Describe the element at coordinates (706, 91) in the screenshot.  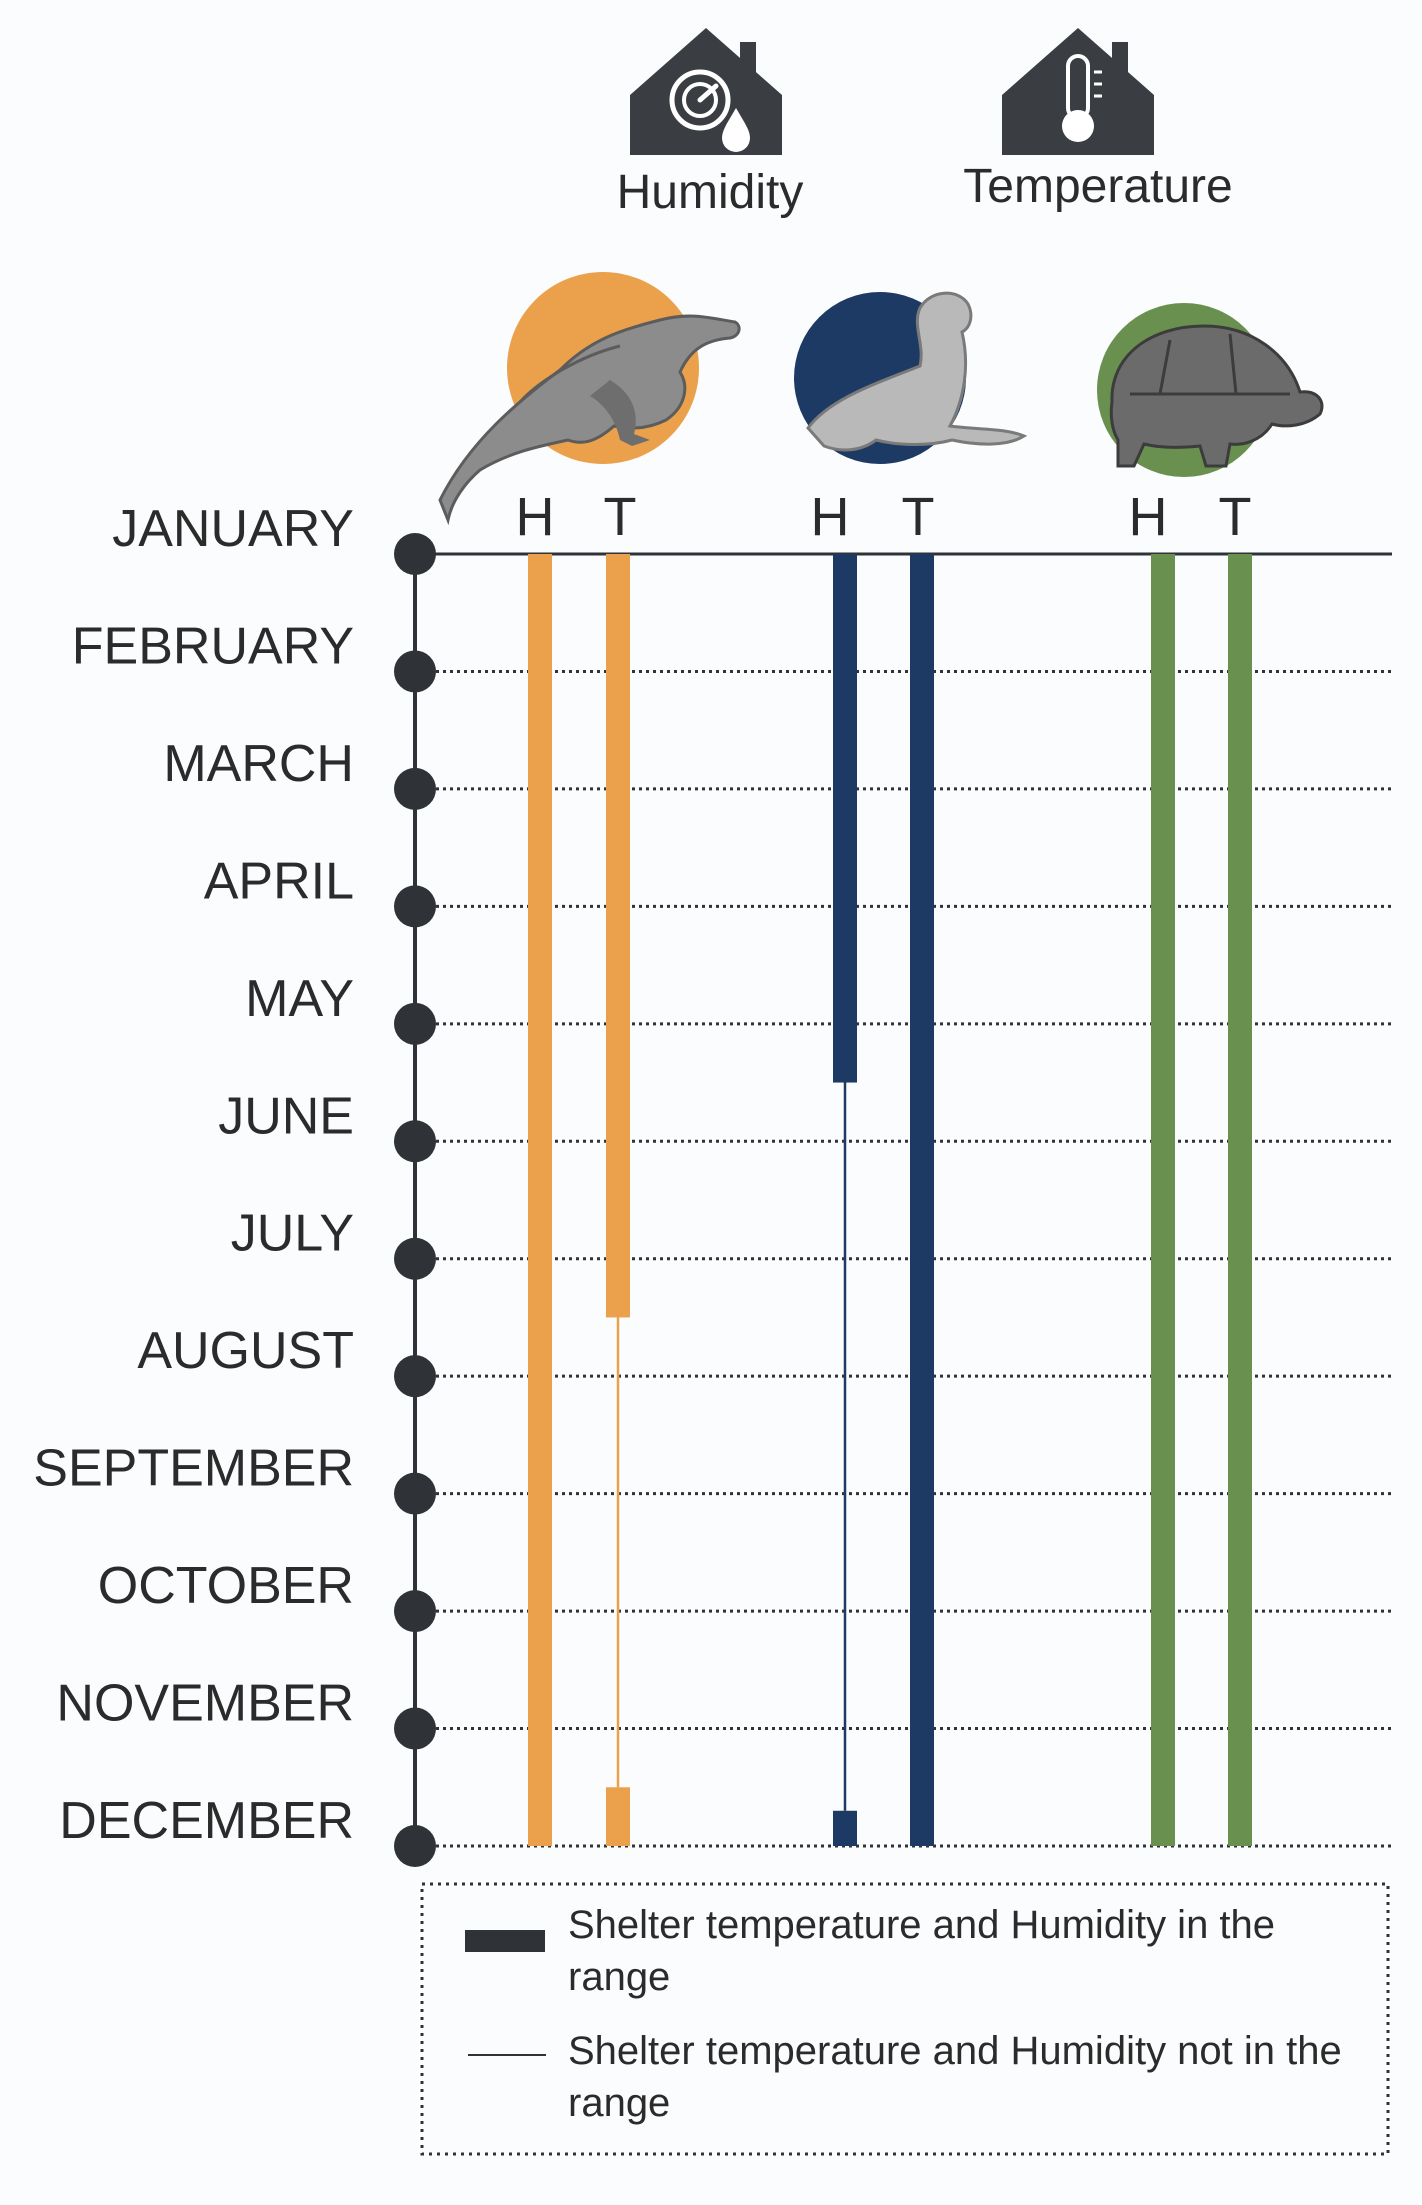
I see `house-humidity-gauge-icon` at that location.